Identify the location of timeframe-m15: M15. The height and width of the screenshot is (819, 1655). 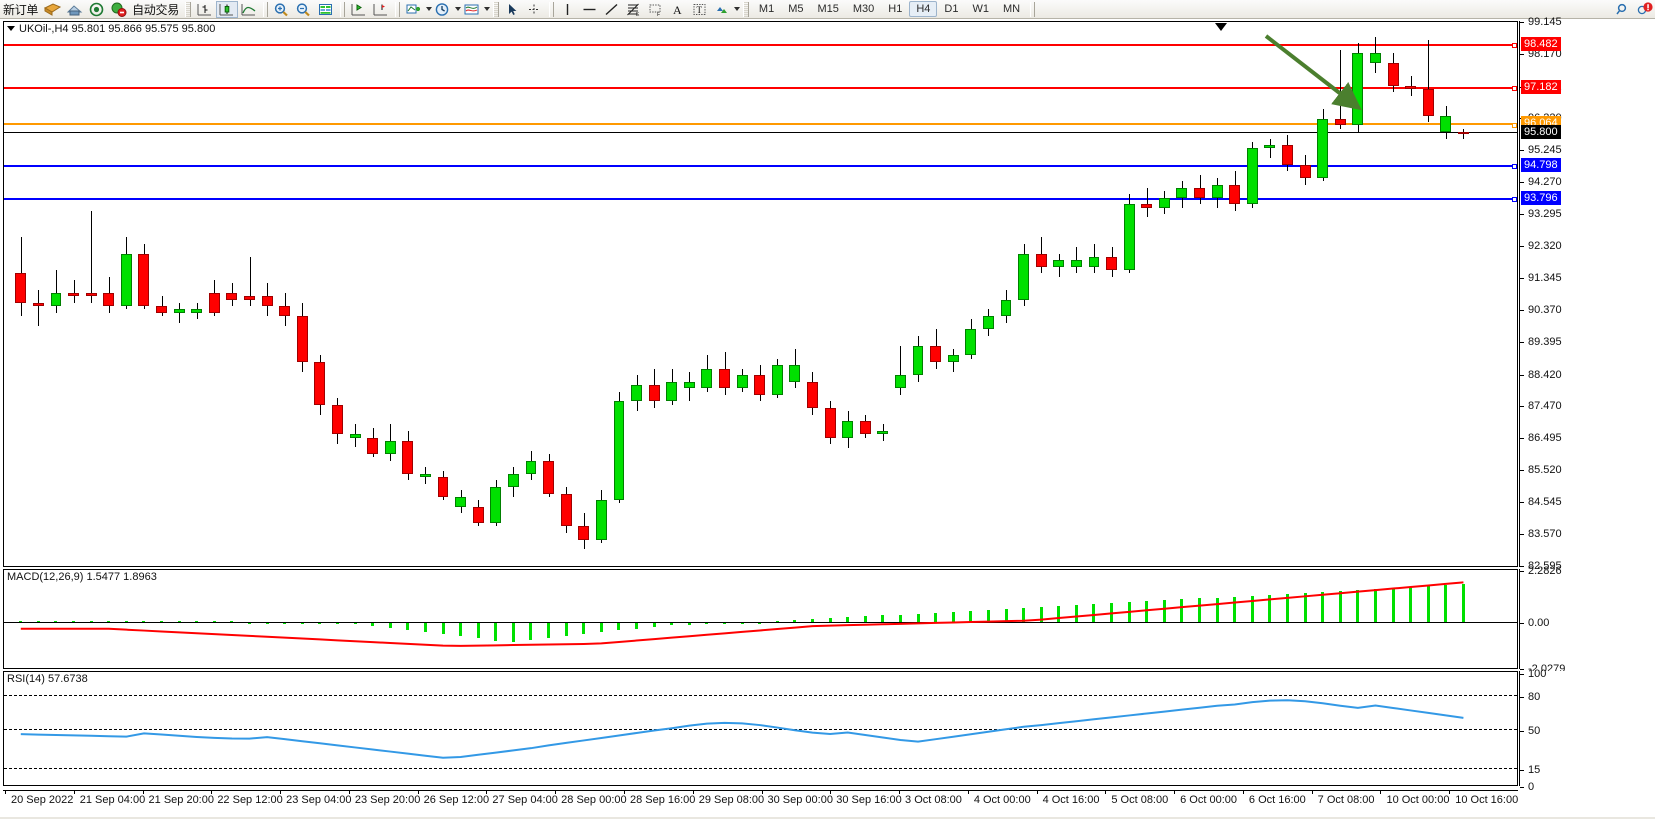
(828, 9).